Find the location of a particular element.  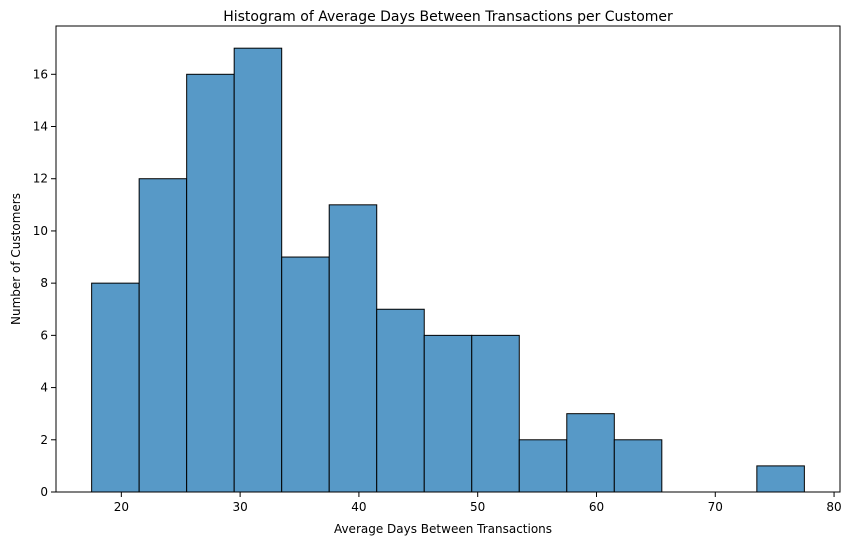

x-tick-label: 40 is located at coordinates (358, 507).